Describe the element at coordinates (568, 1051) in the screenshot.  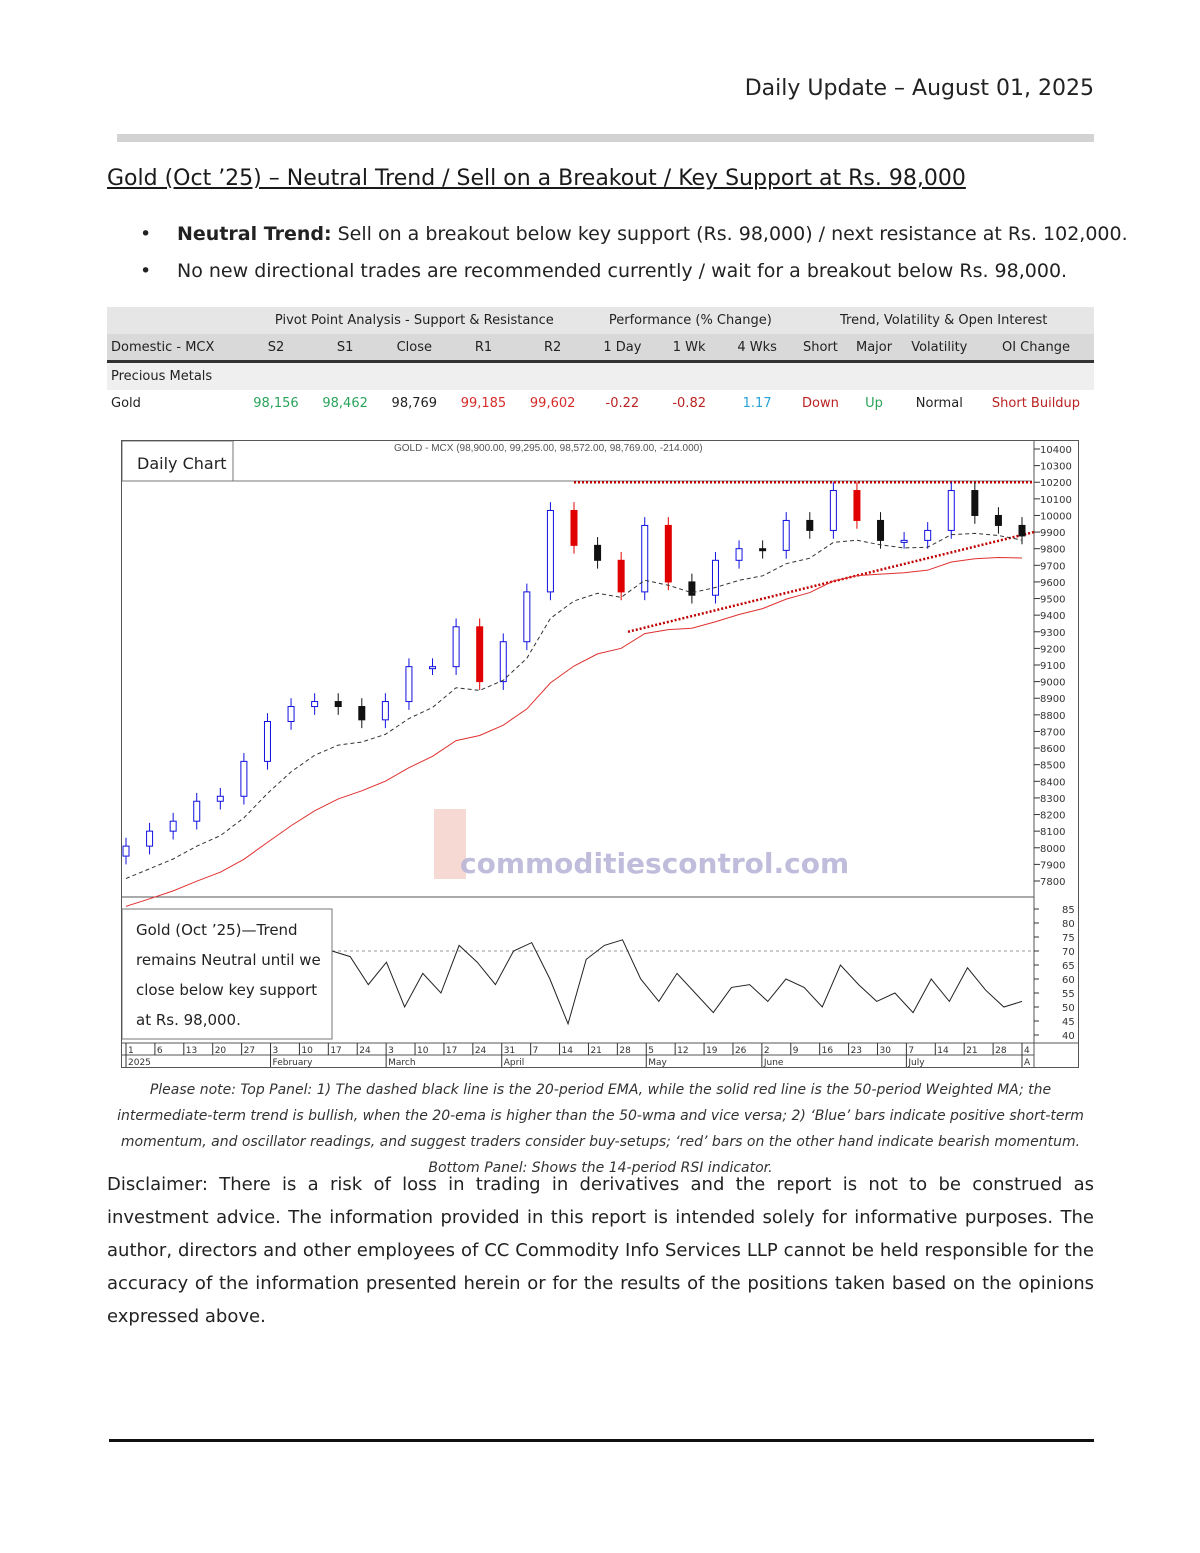
I see `x-tick-label: 14` at that location.